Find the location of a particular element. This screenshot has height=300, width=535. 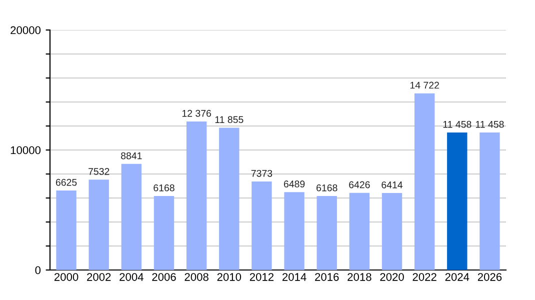

data-label: 7532 is located at coordinates (99, 171).